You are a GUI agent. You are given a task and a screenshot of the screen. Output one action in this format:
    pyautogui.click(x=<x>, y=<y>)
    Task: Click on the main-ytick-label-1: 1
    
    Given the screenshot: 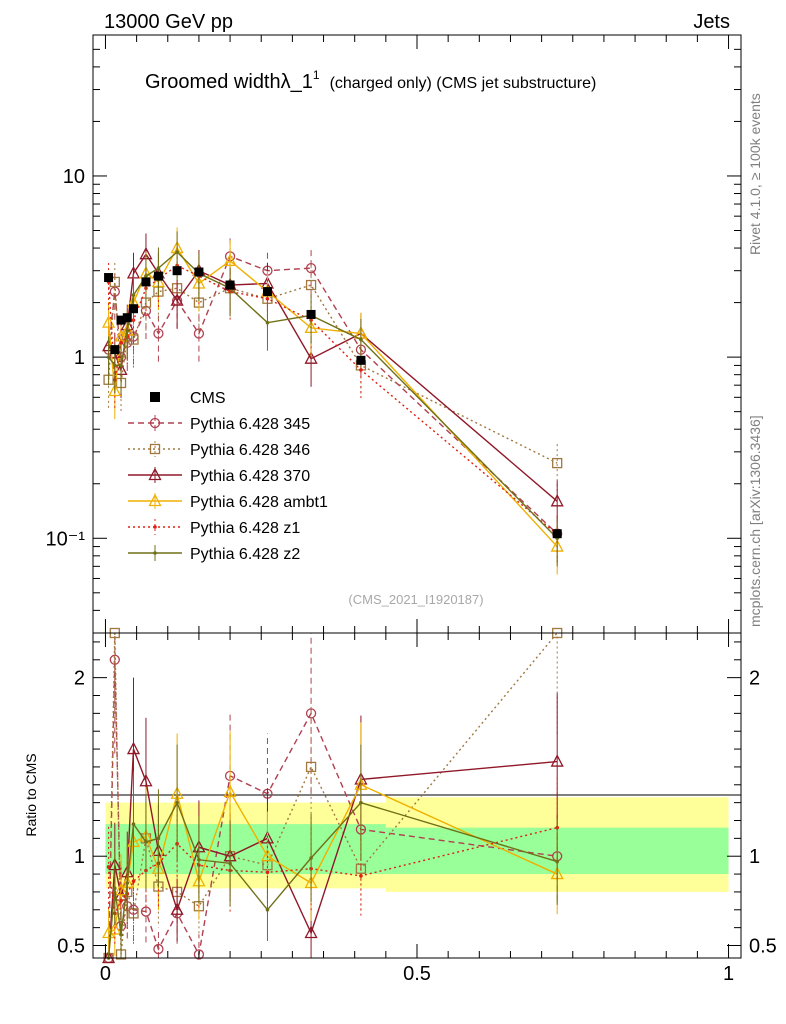 What is the action you would take?
    pyautogui.click(x=79, y=358)
    